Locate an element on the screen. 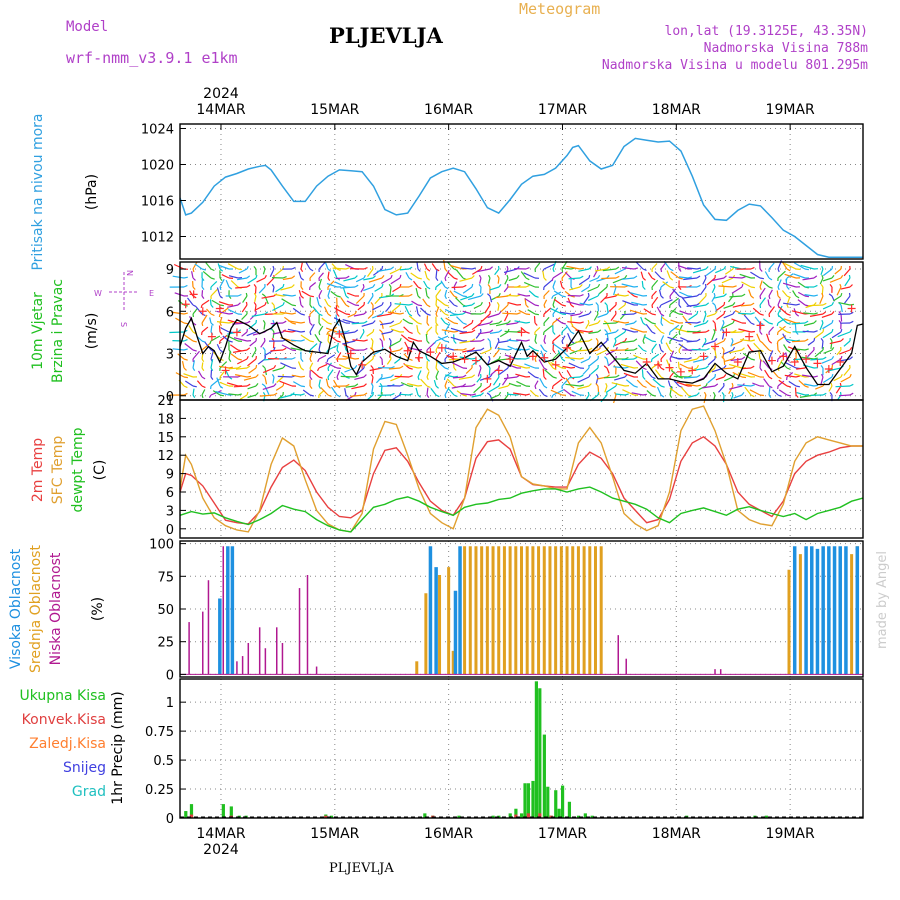 The width and height of the screenshot is (900, 900). wind-gust-marker is located at coordinates (840, 361).